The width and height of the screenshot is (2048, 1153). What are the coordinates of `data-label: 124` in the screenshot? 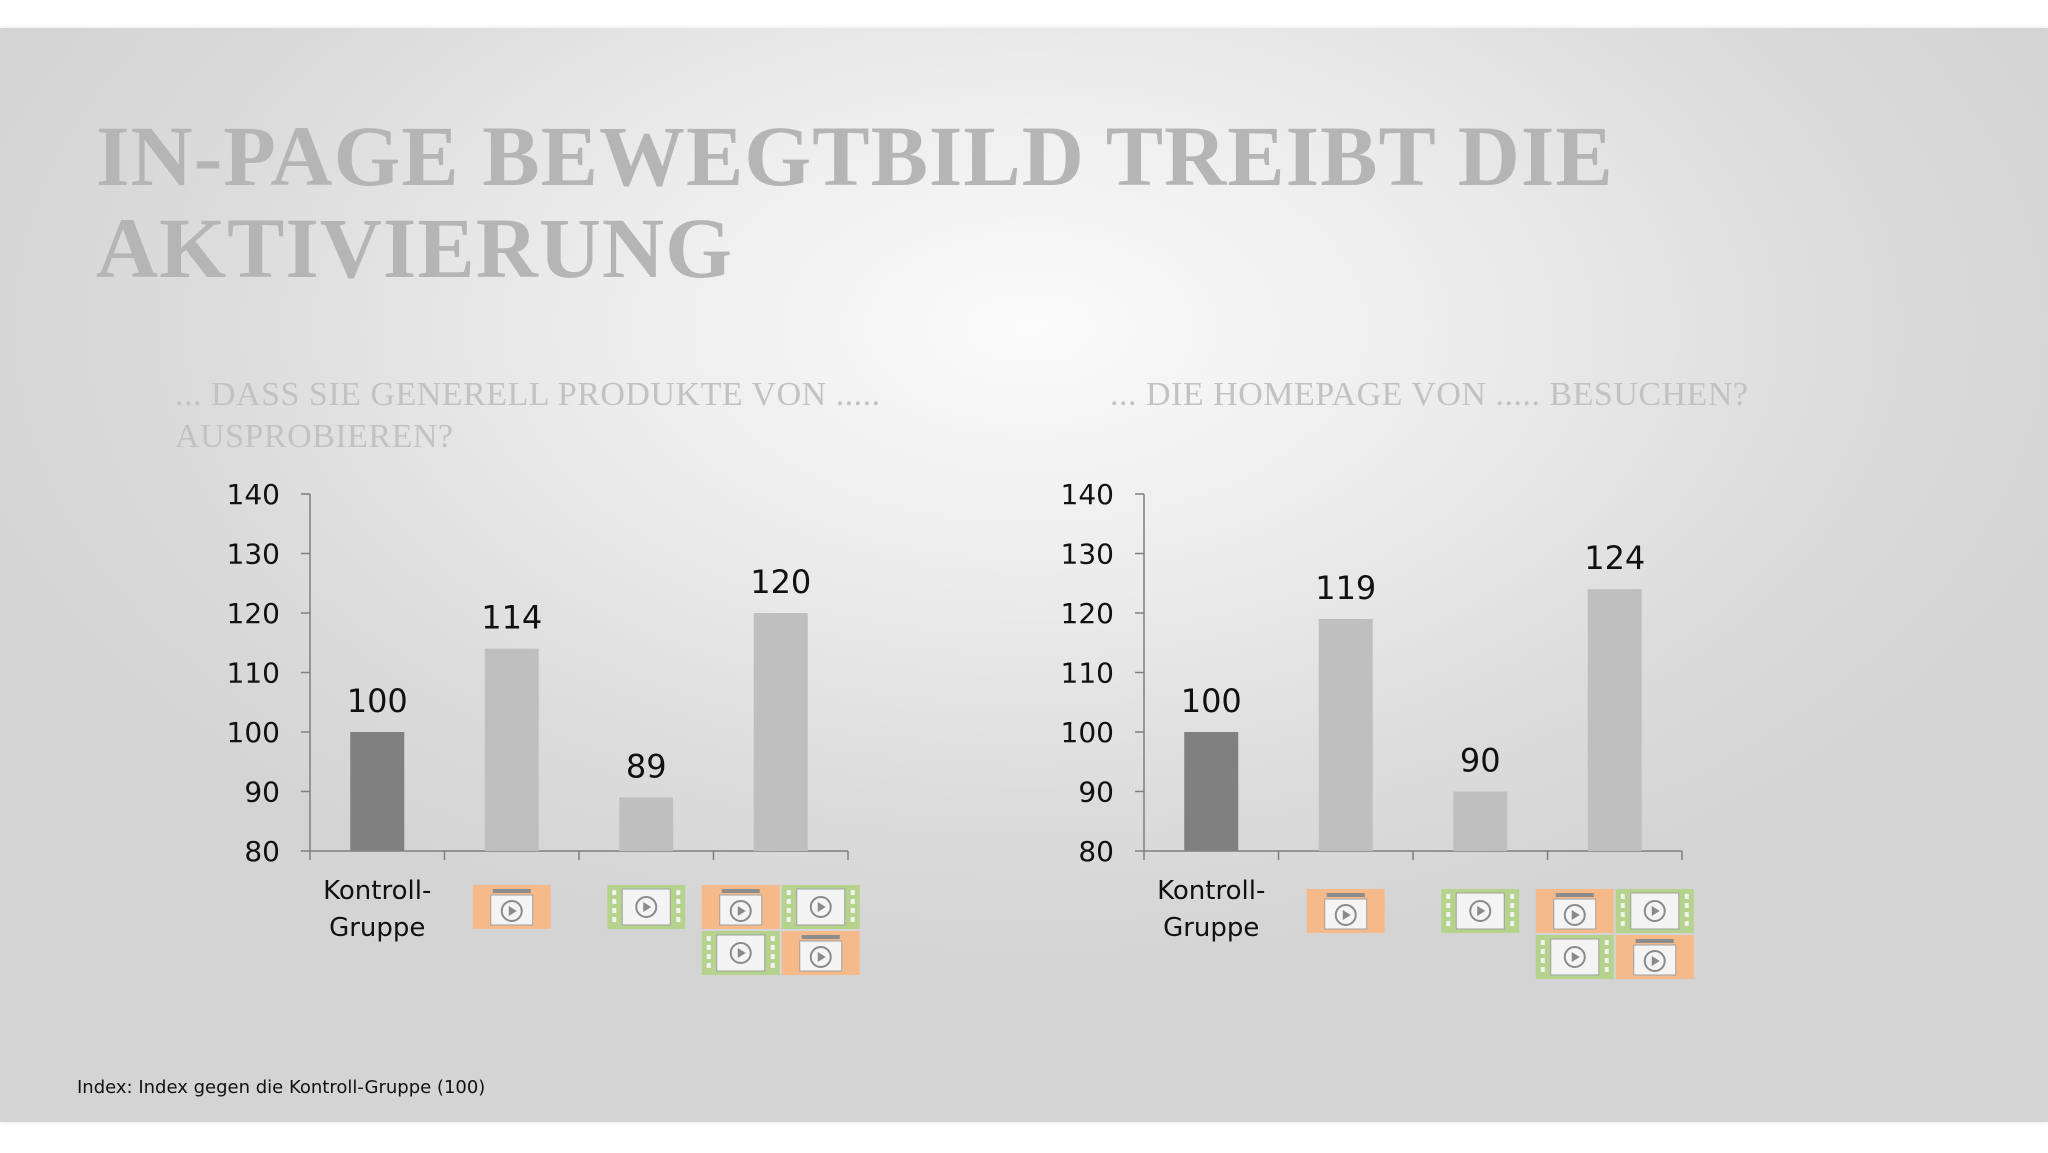 It's located at (1614, 558).